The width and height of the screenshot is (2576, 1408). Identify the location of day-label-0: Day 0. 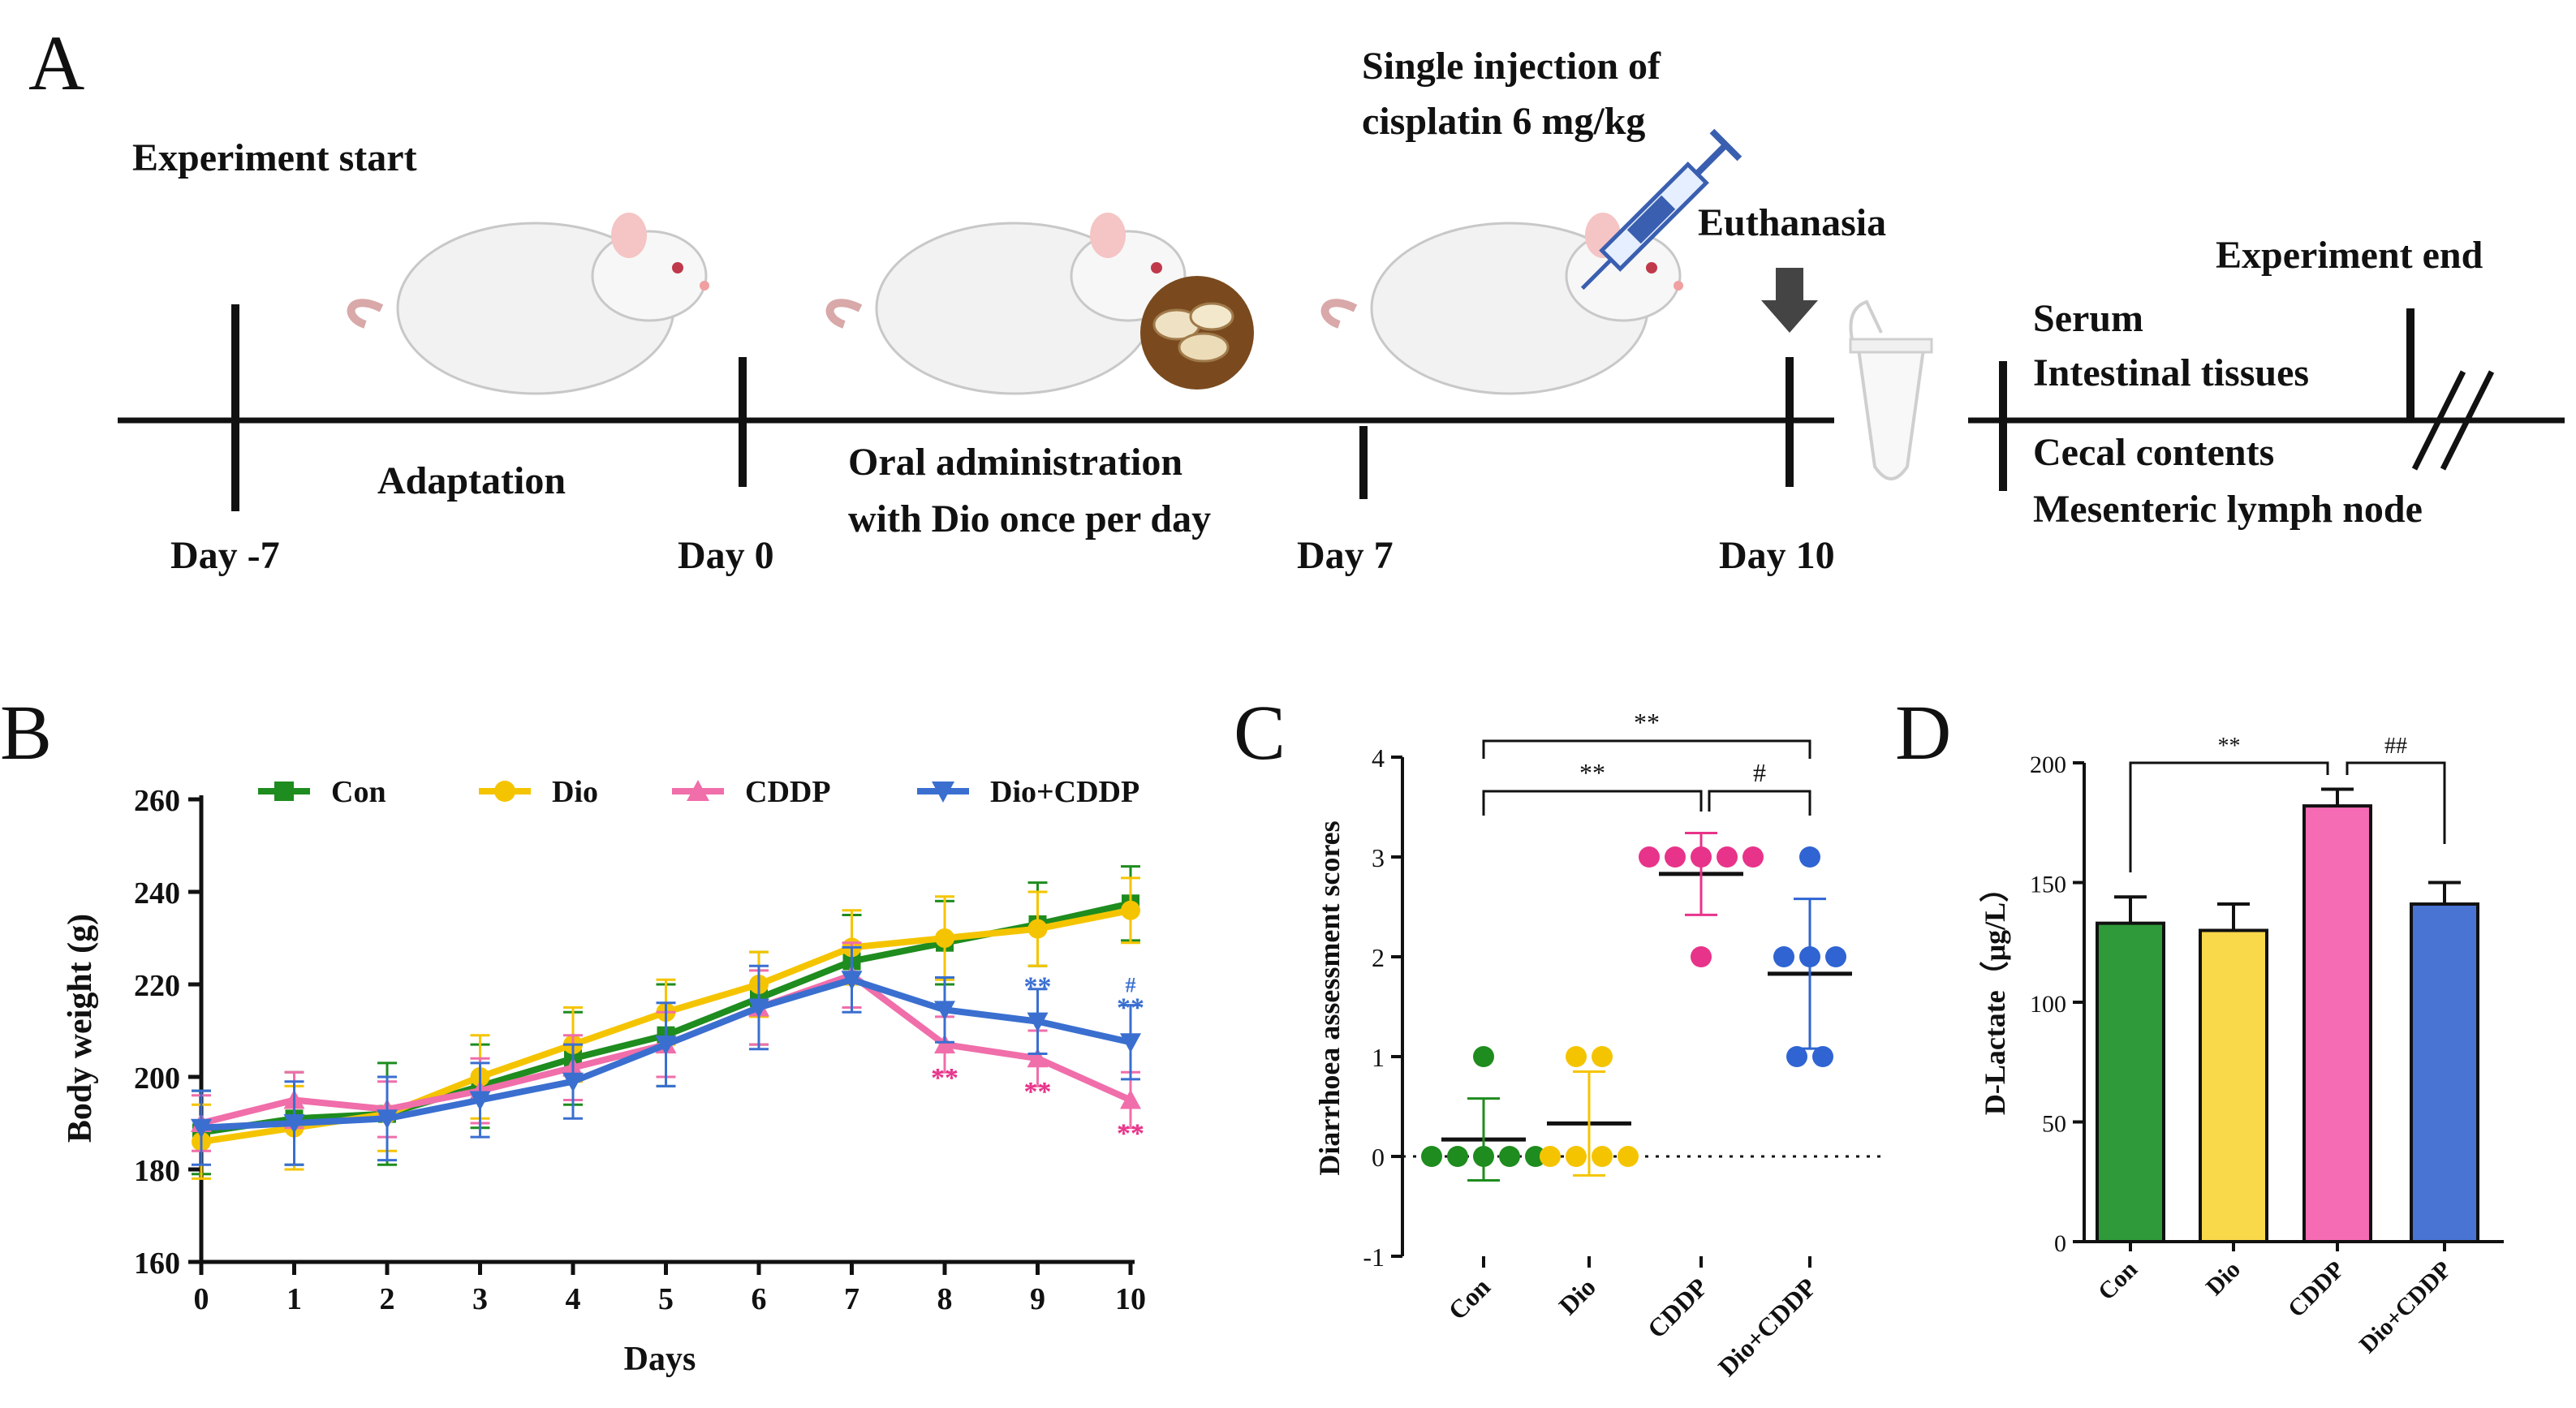
(726, 555).